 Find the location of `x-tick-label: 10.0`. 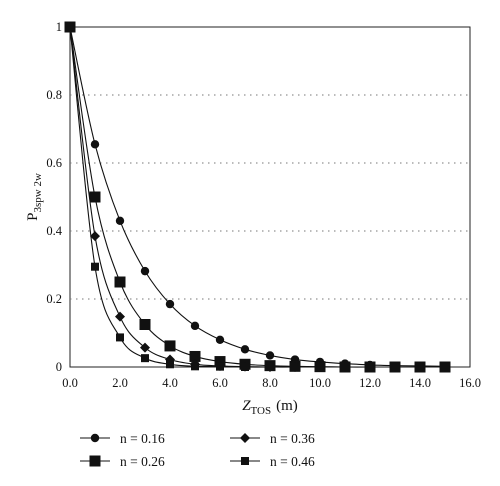

x-tick-label: 10.0 is located at coordinates (320, 383).